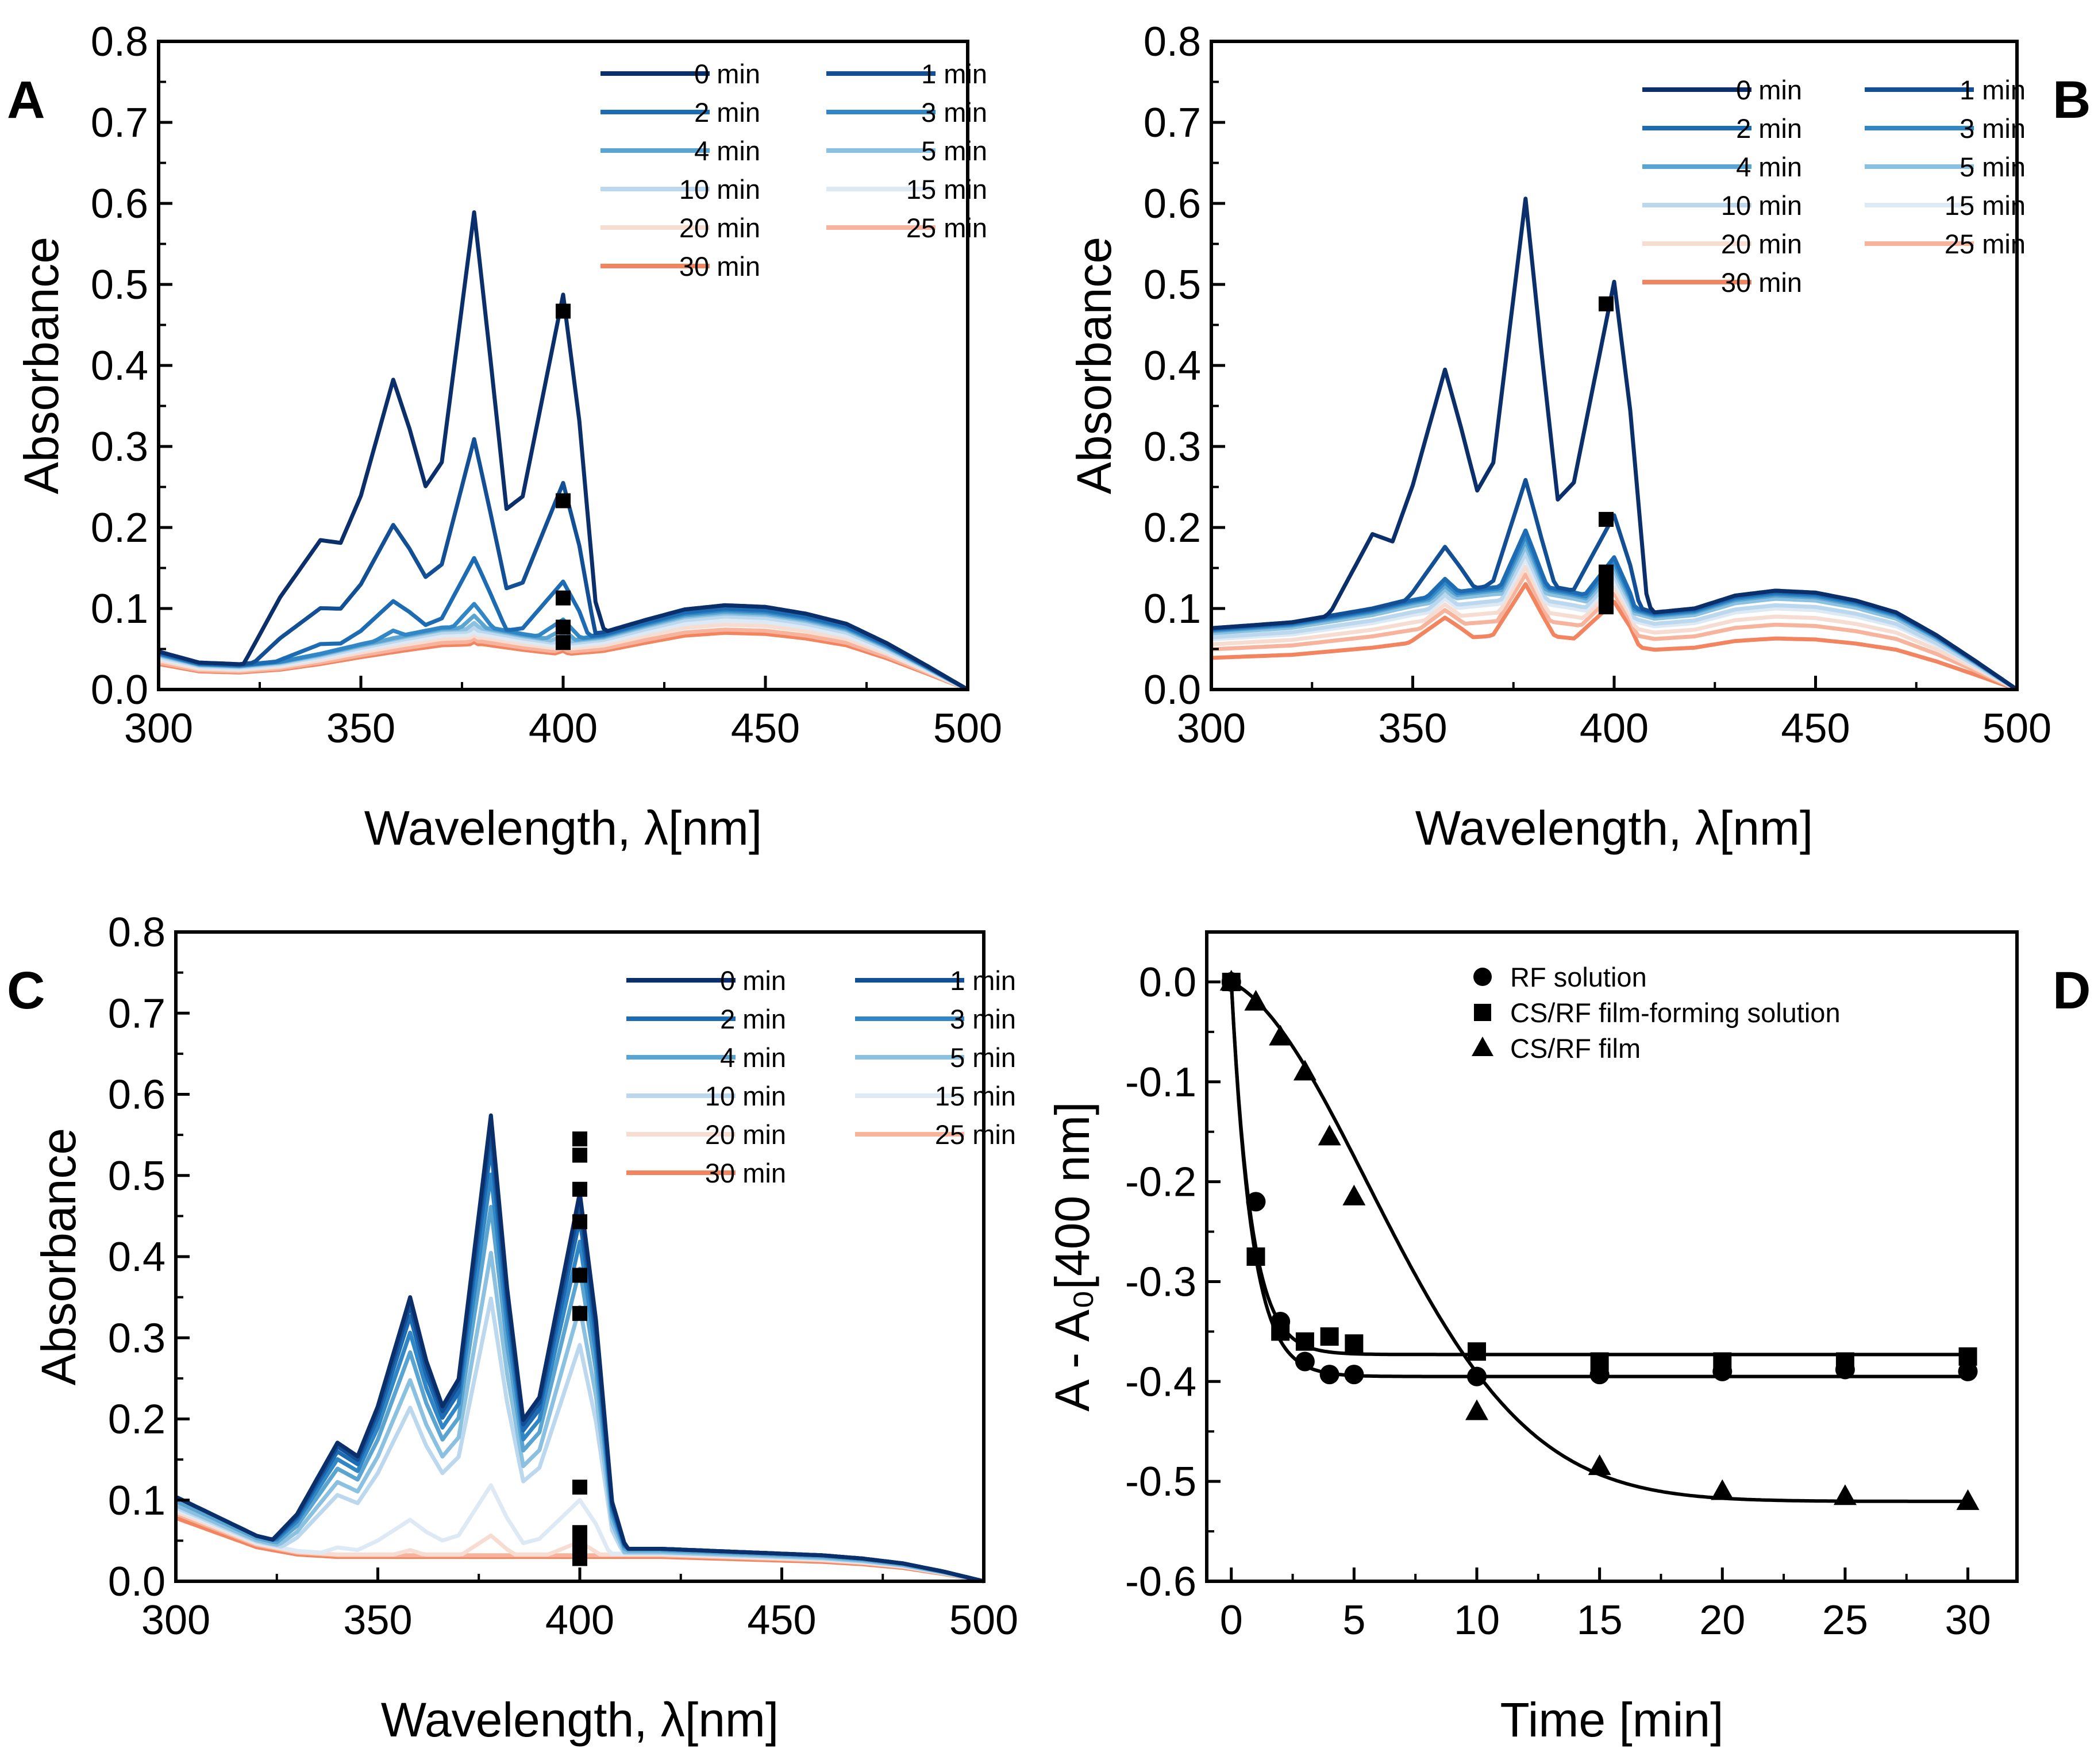  Describe the element at coordinates (1172, 204) in the screenshot. I see `y-tick-label: 0.6` at that location.